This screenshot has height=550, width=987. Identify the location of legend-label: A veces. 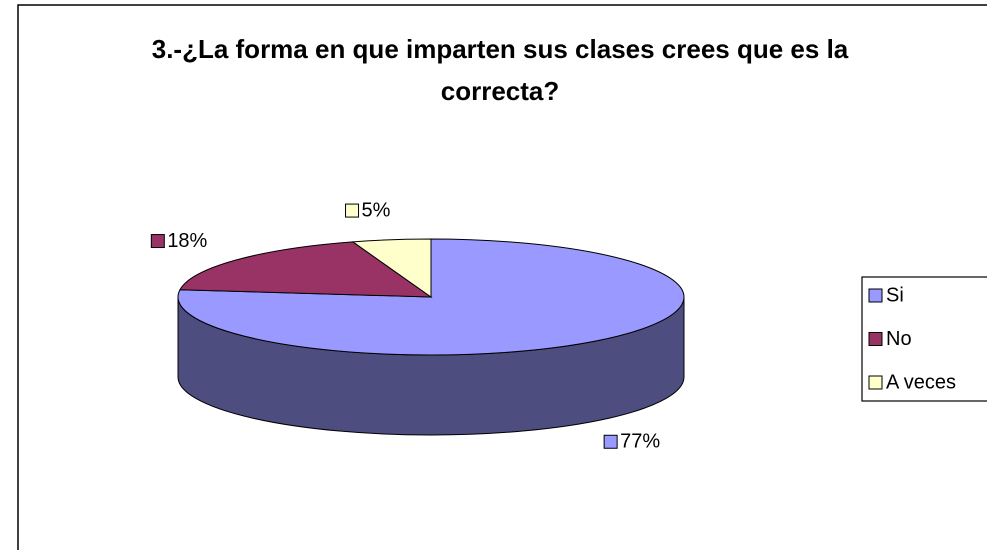
(921, 382).